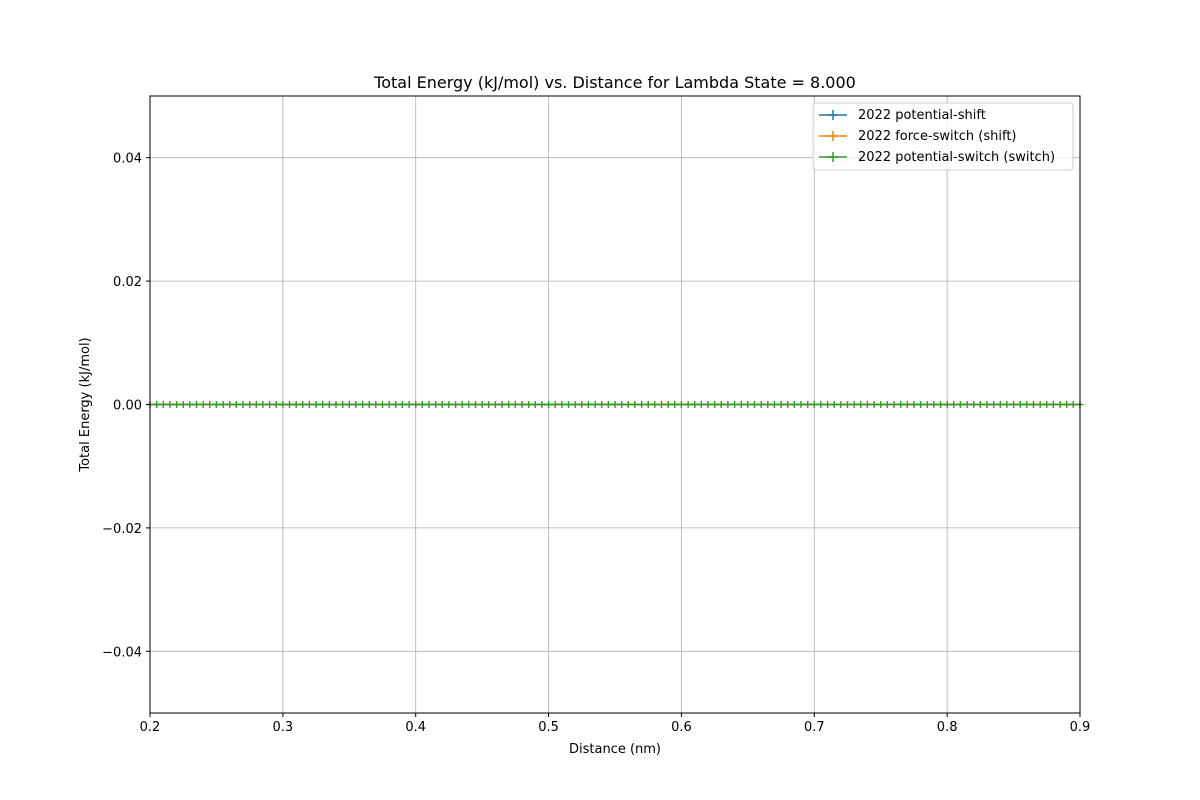 This screenshot has width=1200, height=800. Describe the element at coordinates (937, 136) in the screenshot. I see `legend-label-force-switch: 2022 force-switch (shift)` at that location.